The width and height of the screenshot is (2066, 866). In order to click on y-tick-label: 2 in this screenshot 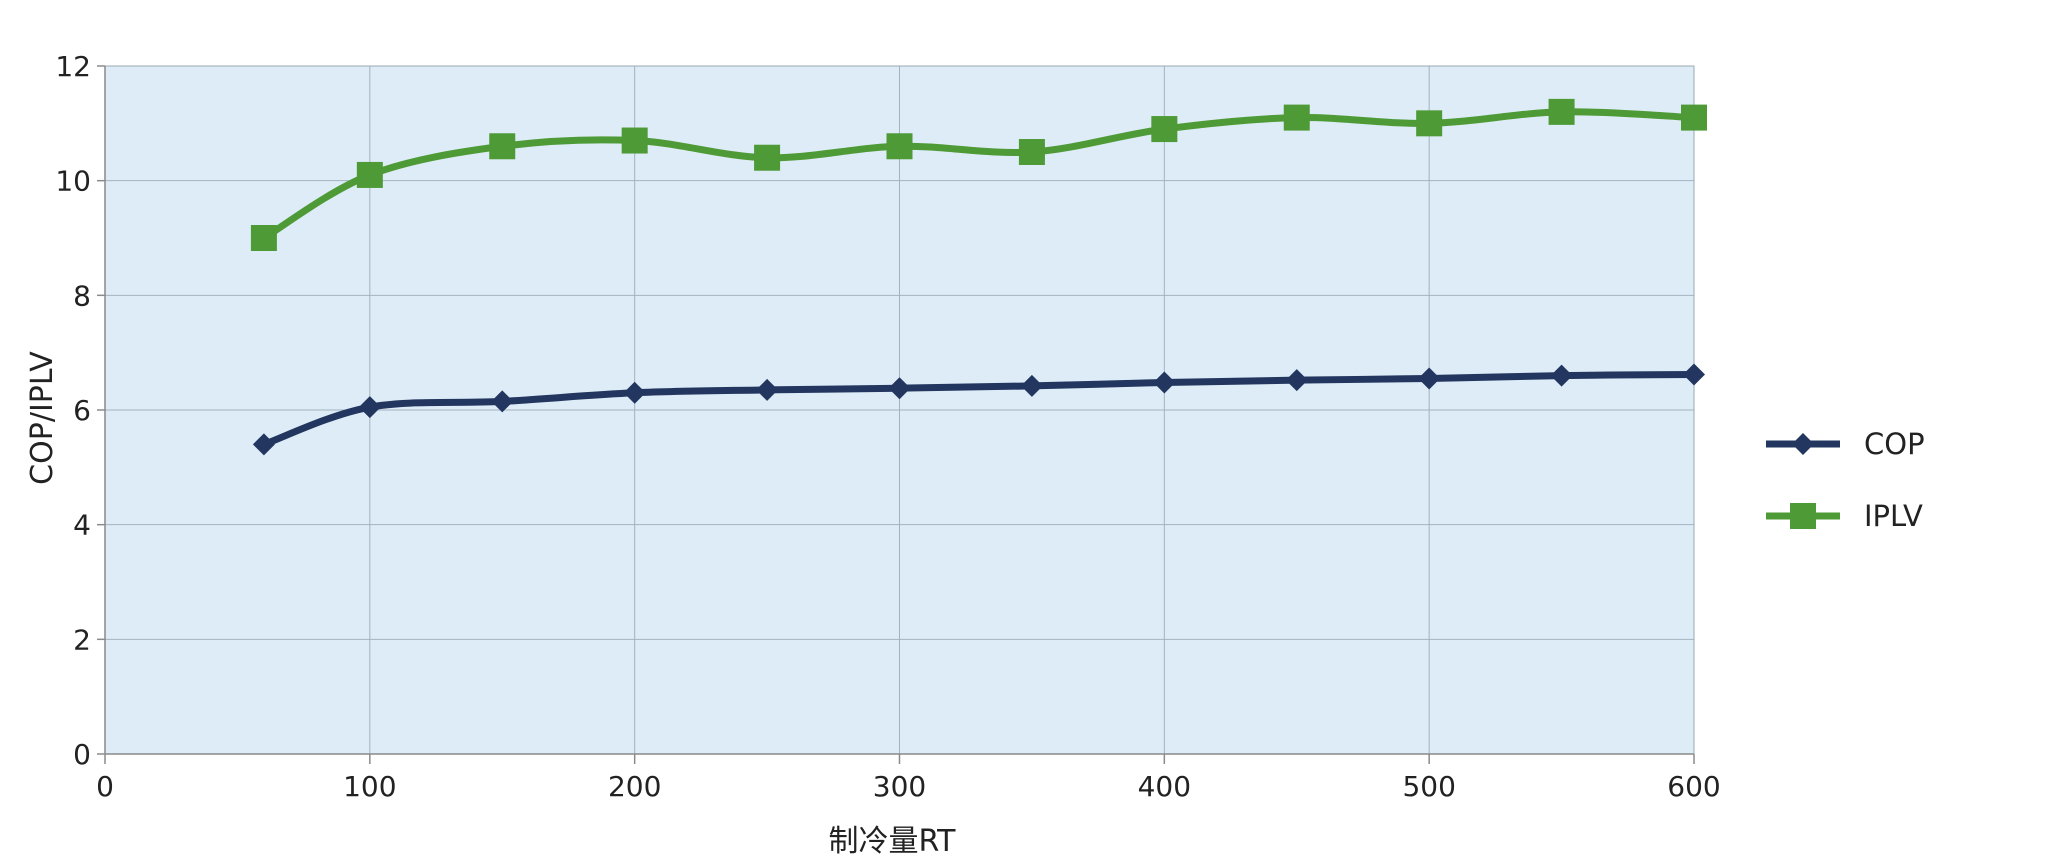, I will do `click(82, 639)`.